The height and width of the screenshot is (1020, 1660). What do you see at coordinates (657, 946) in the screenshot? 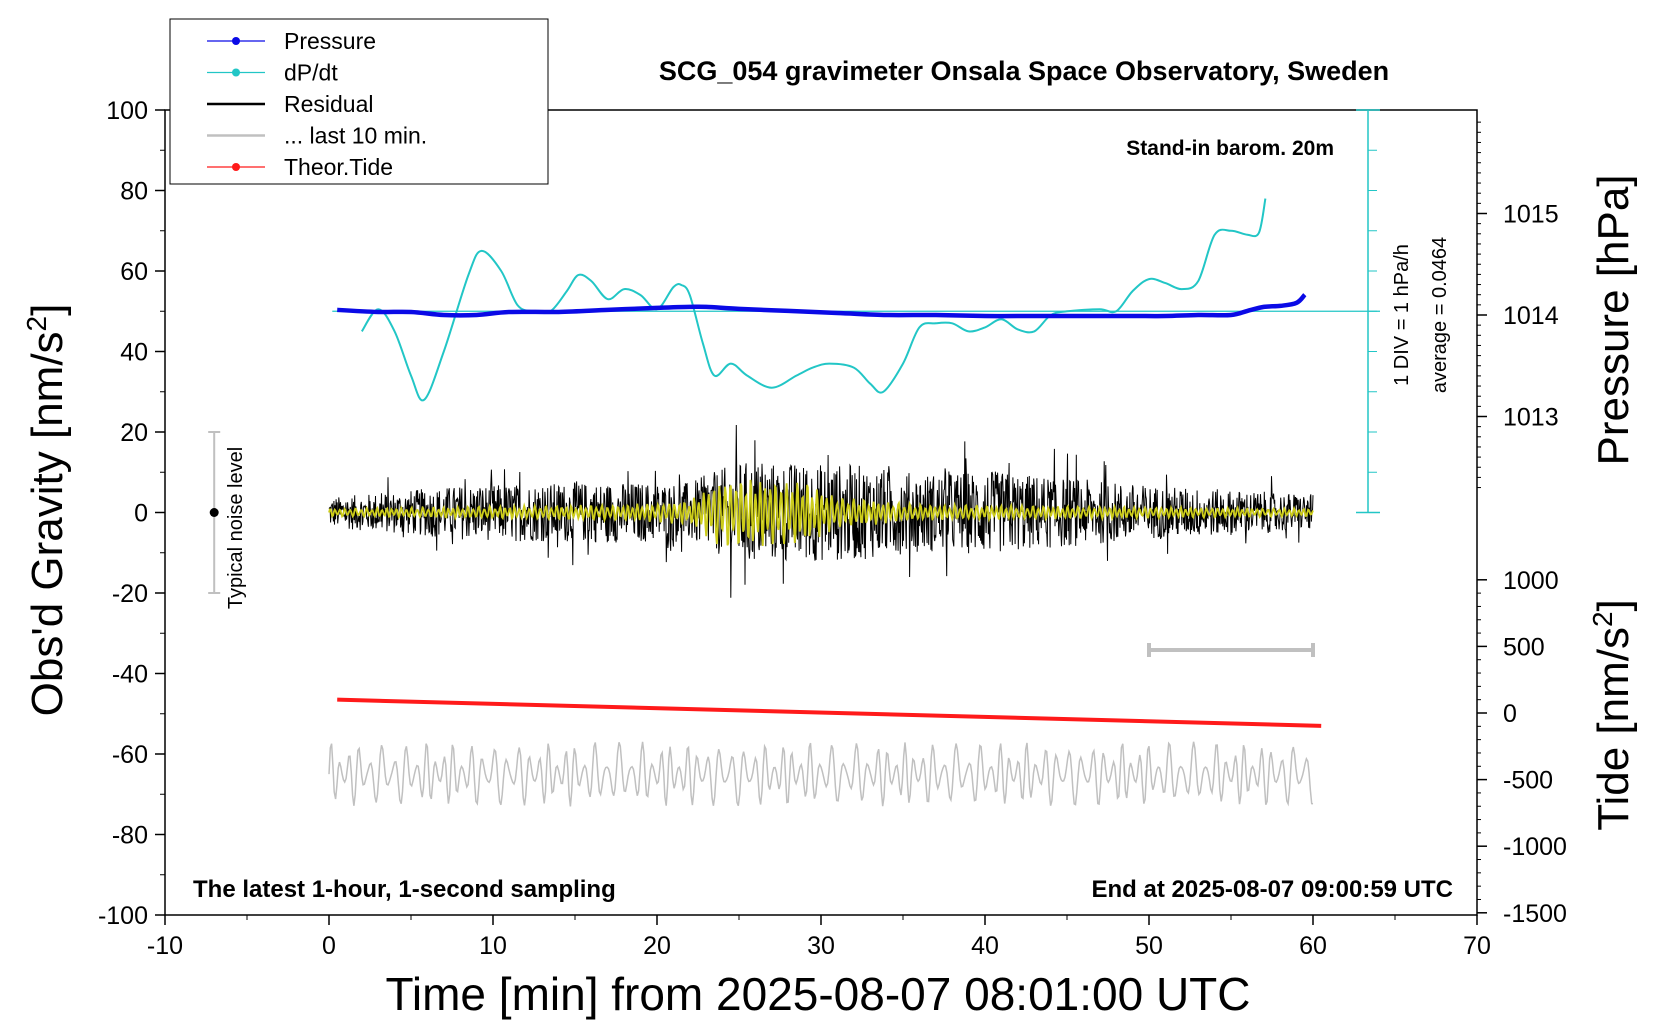
I see `x-tick-label: 20` at bounding box center [657, 946].